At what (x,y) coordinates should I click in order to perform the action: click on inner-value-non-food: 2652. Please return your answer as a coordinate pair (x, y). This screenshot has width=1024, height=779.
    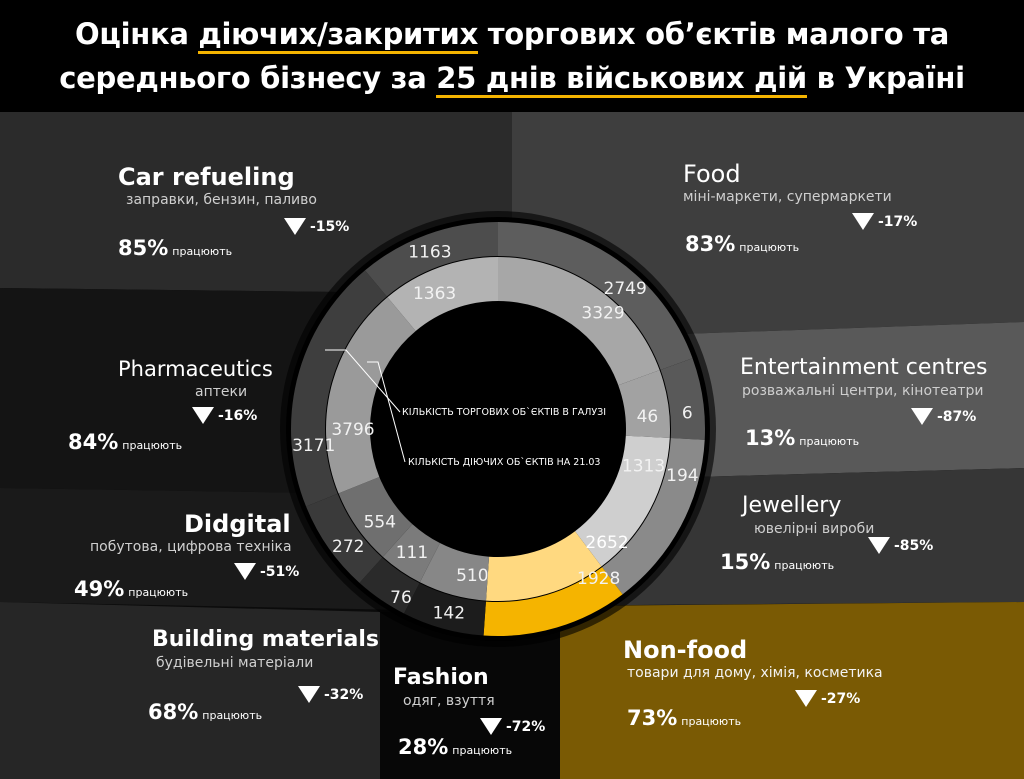
    Looking at the image, I should click on (606, 543).